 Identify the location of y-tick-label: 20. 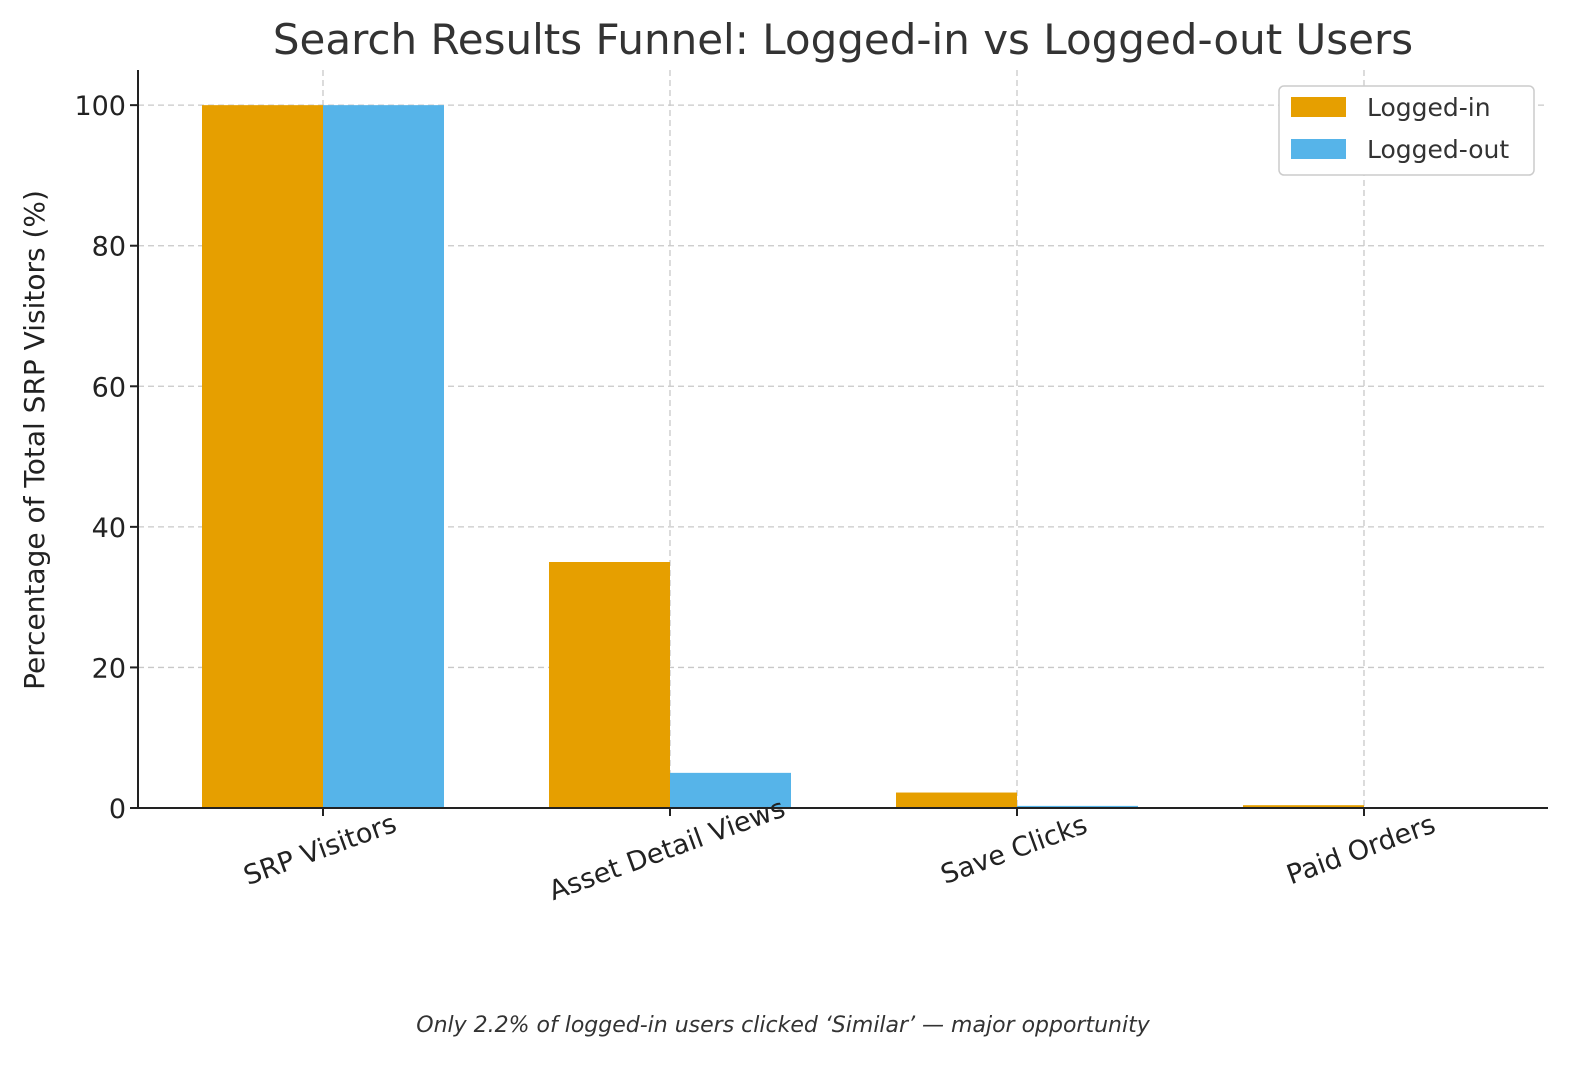
(109, 668).